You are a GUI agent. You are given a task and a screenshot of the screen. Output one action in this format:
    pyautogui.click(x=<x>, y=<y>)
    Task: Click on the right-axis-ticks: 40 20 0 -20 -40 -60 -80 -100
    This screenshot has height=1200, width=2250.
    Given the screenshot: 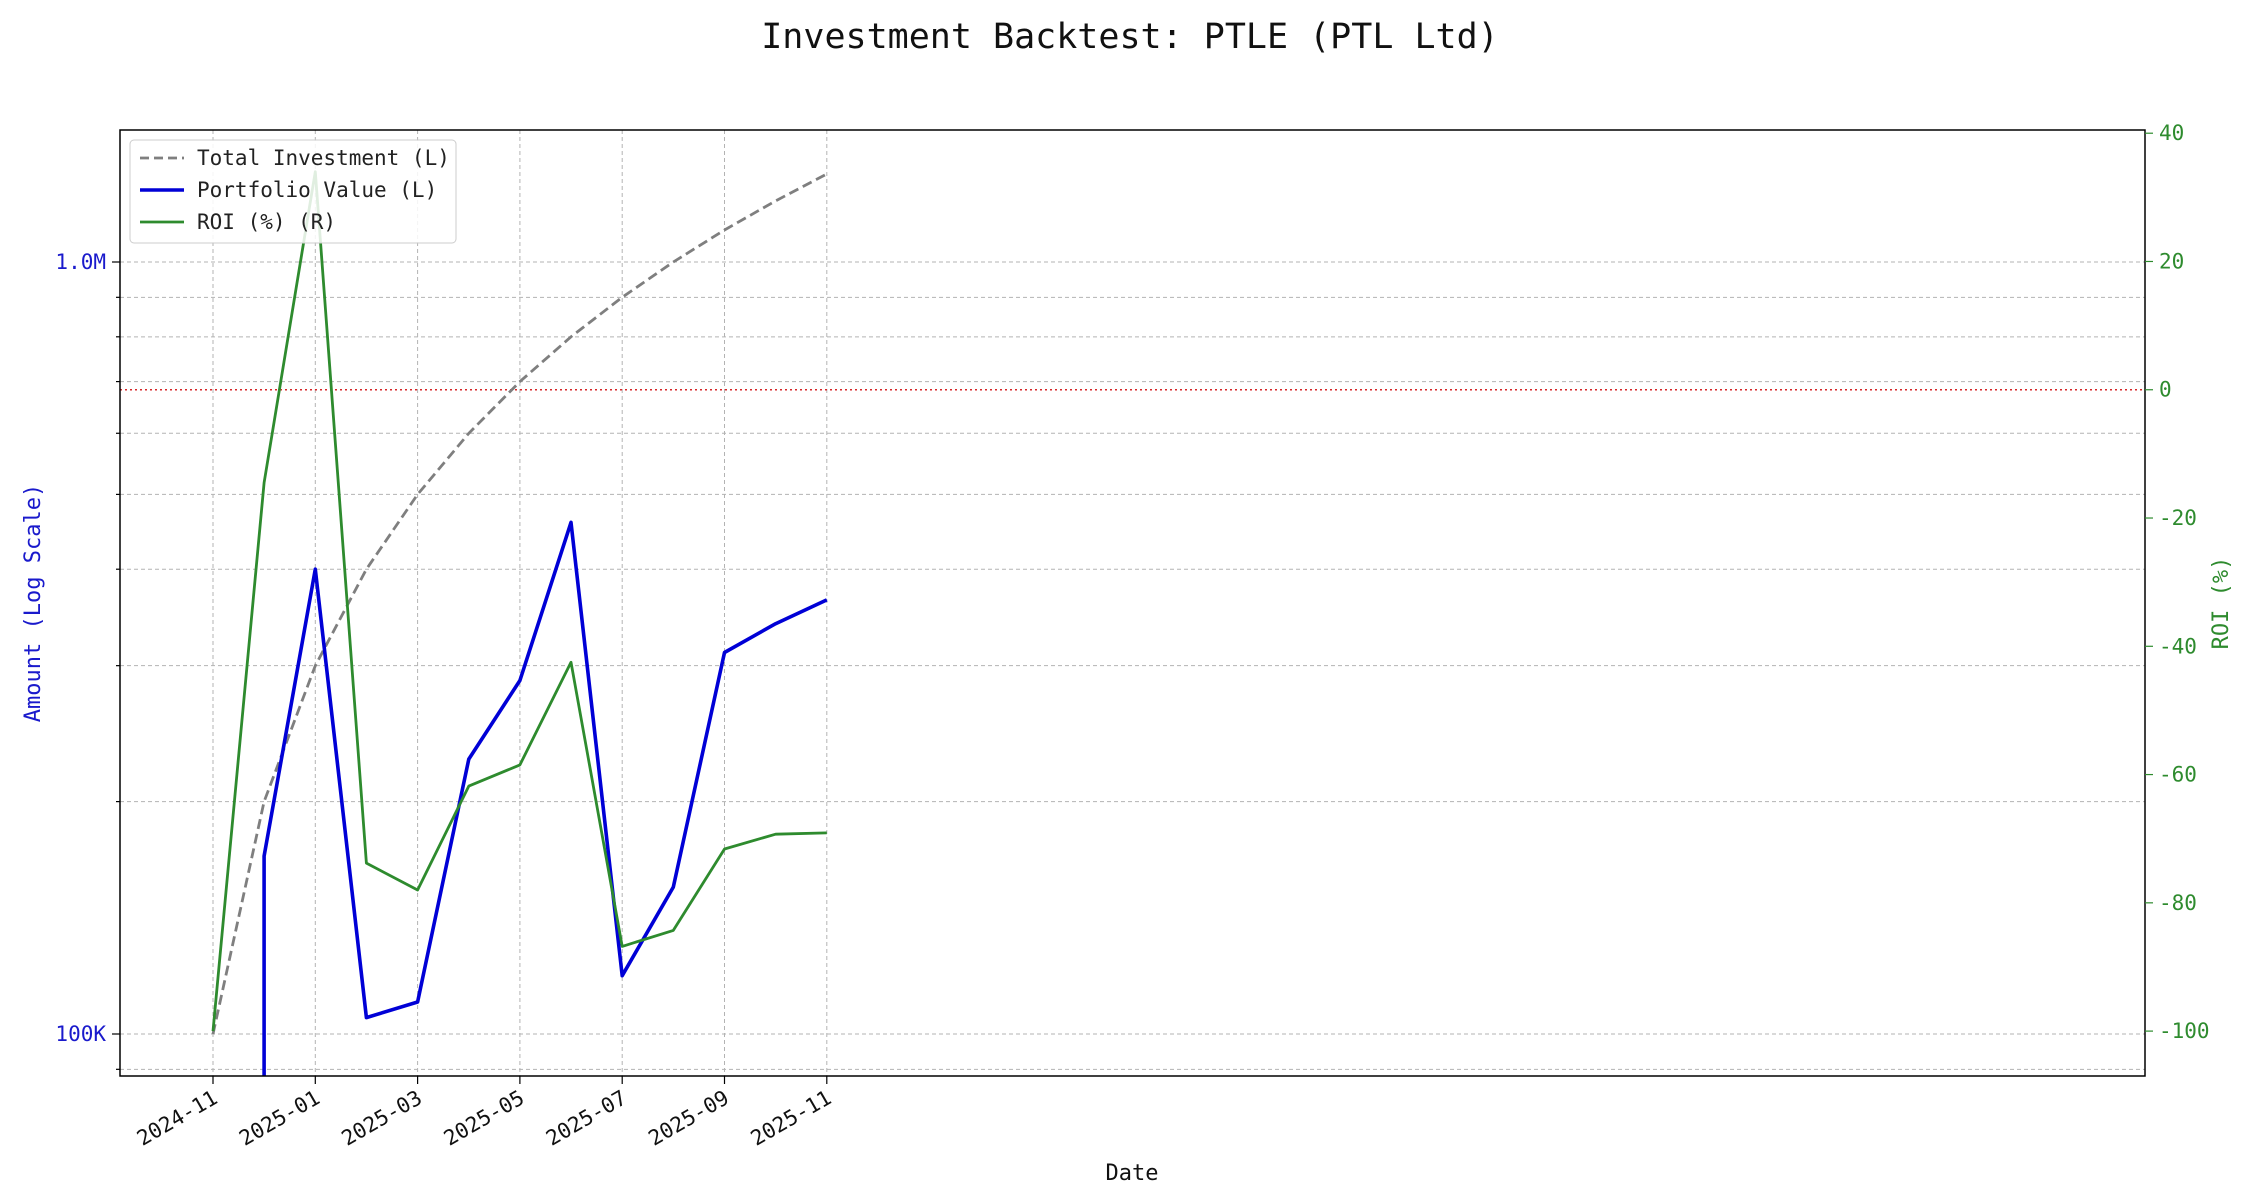 What is the action you would take?
    pyautogui.click(x=2177, y=582)
    